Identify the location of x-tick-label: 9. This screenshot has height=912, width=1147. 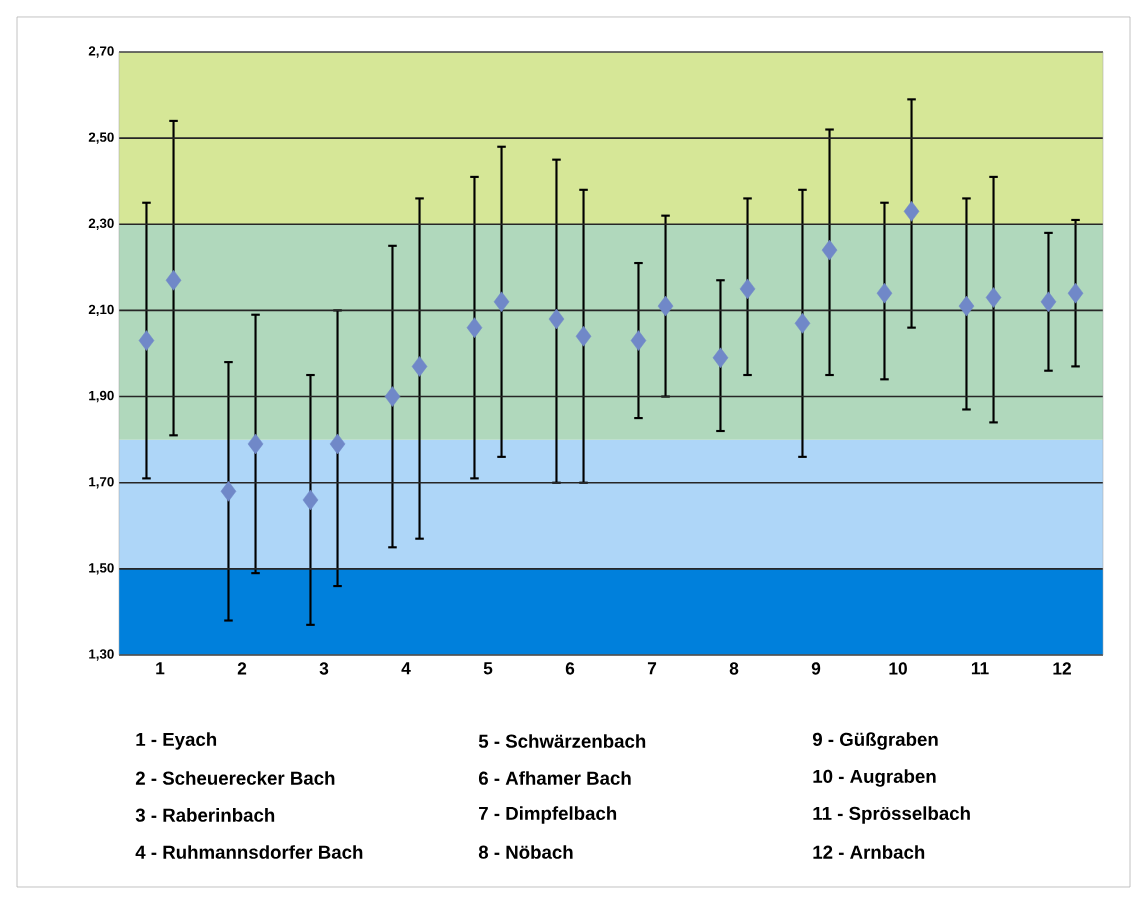
(816, 668).